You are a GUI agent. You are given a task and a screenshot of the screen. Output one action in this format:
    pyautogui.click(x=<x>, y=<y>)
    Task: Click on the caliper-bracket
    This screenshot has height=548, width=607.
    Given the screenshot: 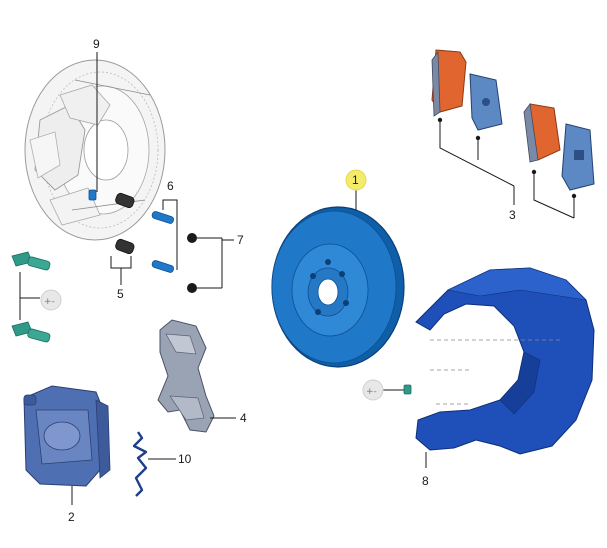 What is the action you would take?
    pyautogui.click(x=196, y=376)
    